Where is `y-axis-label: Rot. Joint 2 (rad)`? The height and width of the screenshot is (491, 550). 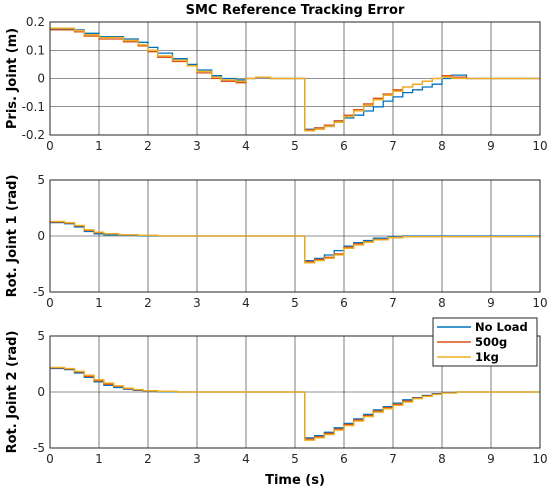
y-axis-label: Rot. Joint 2 (rad) is located at coordinates (12, 392).